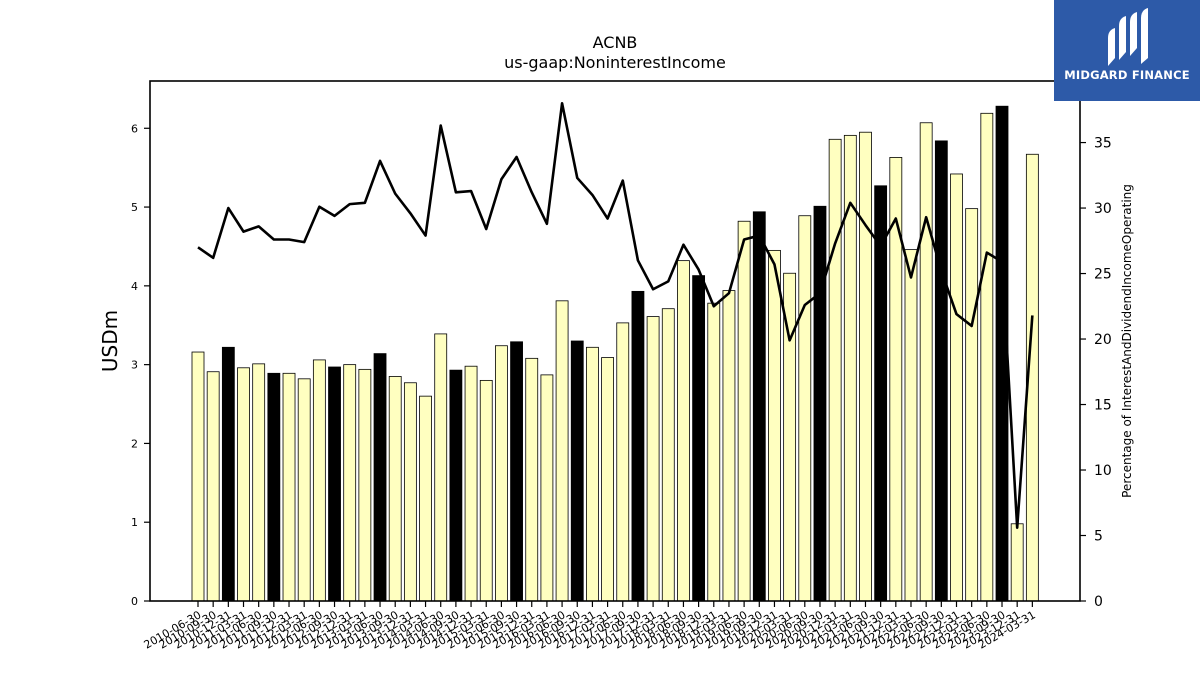 This screenshot has width=1200, height=675. What do you see at coordinates (1098, 602) in the screenshot?
I see `y2-tick-label: 0` at bounding box center [1098, 602].